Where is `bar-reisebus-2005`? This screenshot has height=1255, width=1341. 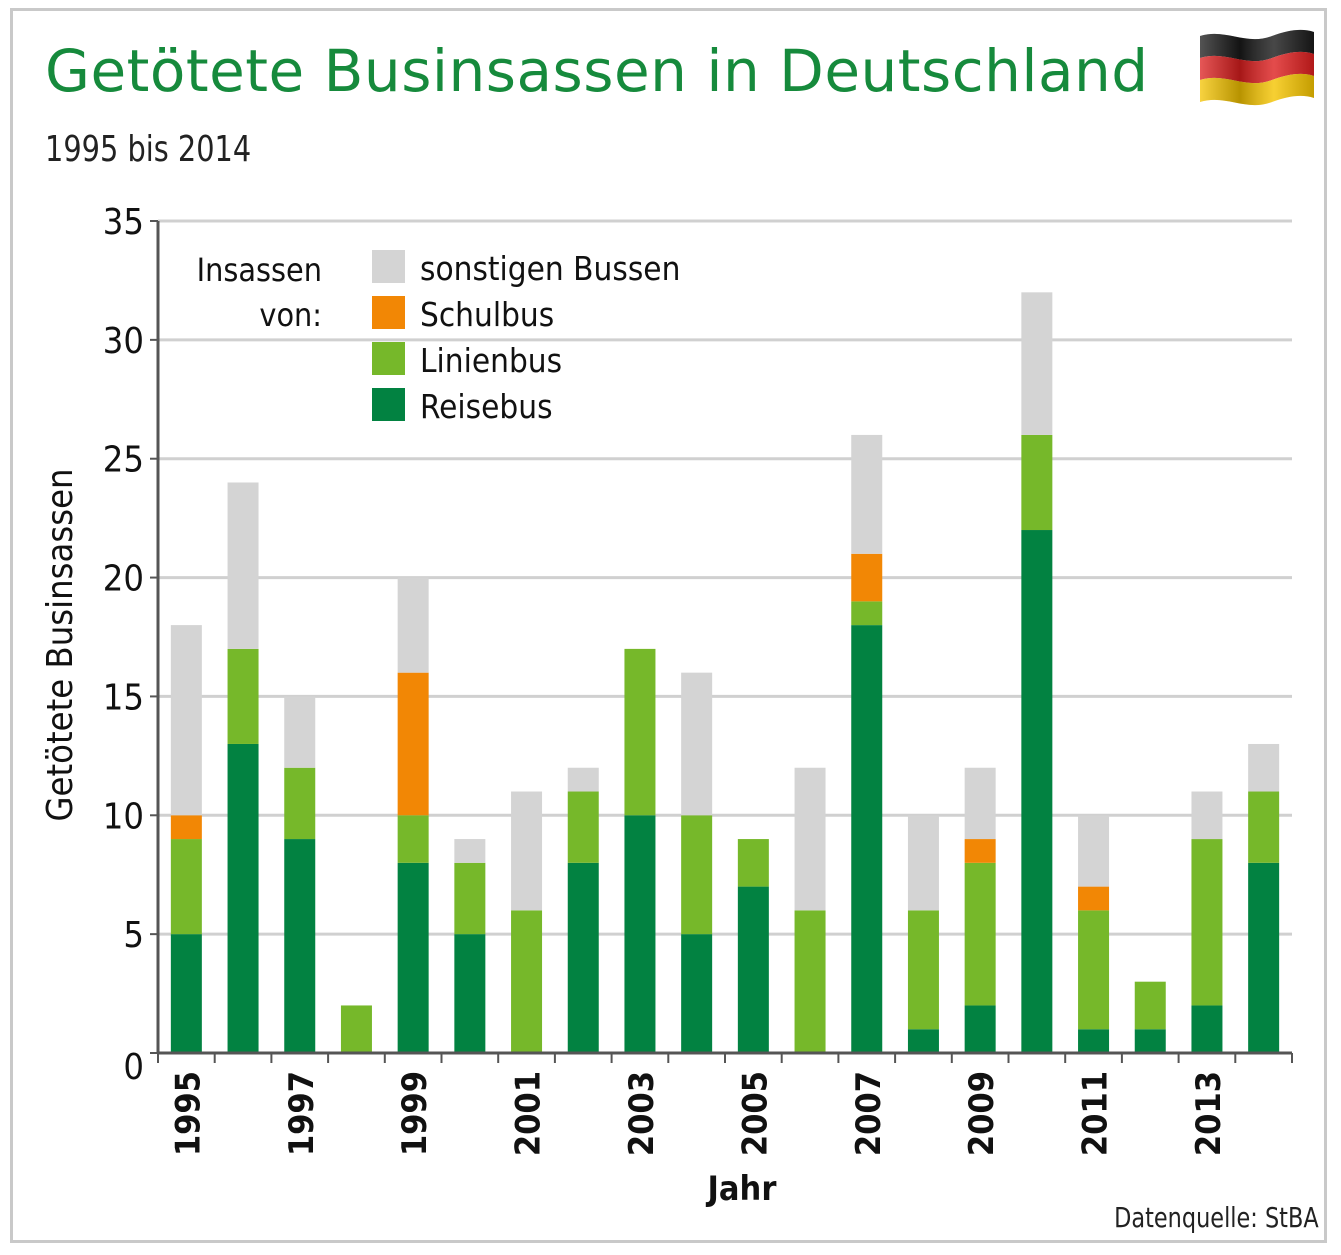
bar-reisebus-2005 is located at coordinates (753, 969).